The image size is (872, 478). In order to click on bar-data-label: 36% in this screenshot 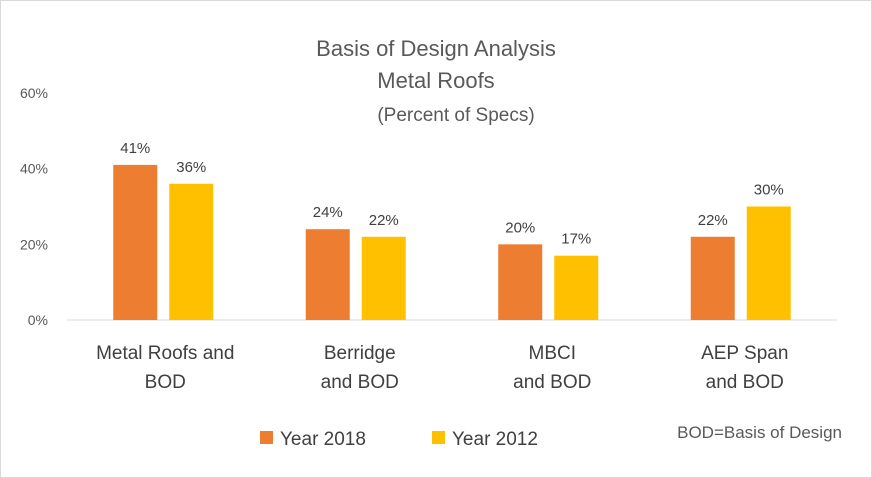, I will do `click(191, 167)`.